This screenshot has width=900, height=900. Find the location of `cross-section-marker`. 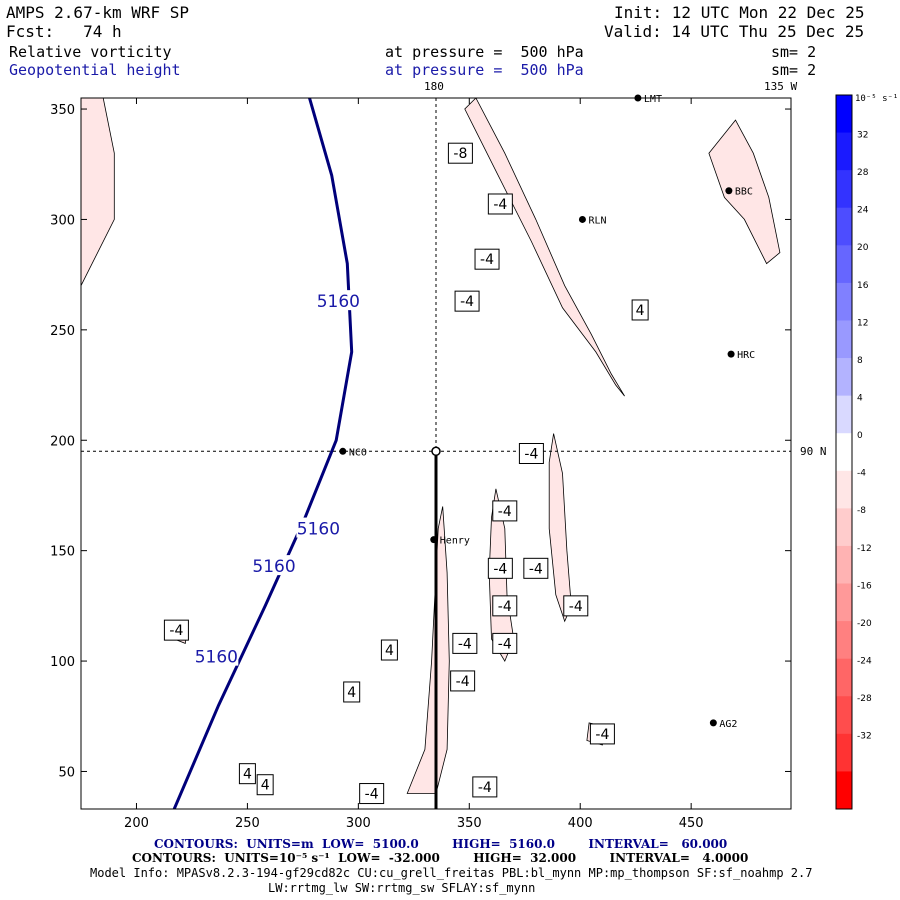

cross-section-marker is located at coordinates (436, 451).